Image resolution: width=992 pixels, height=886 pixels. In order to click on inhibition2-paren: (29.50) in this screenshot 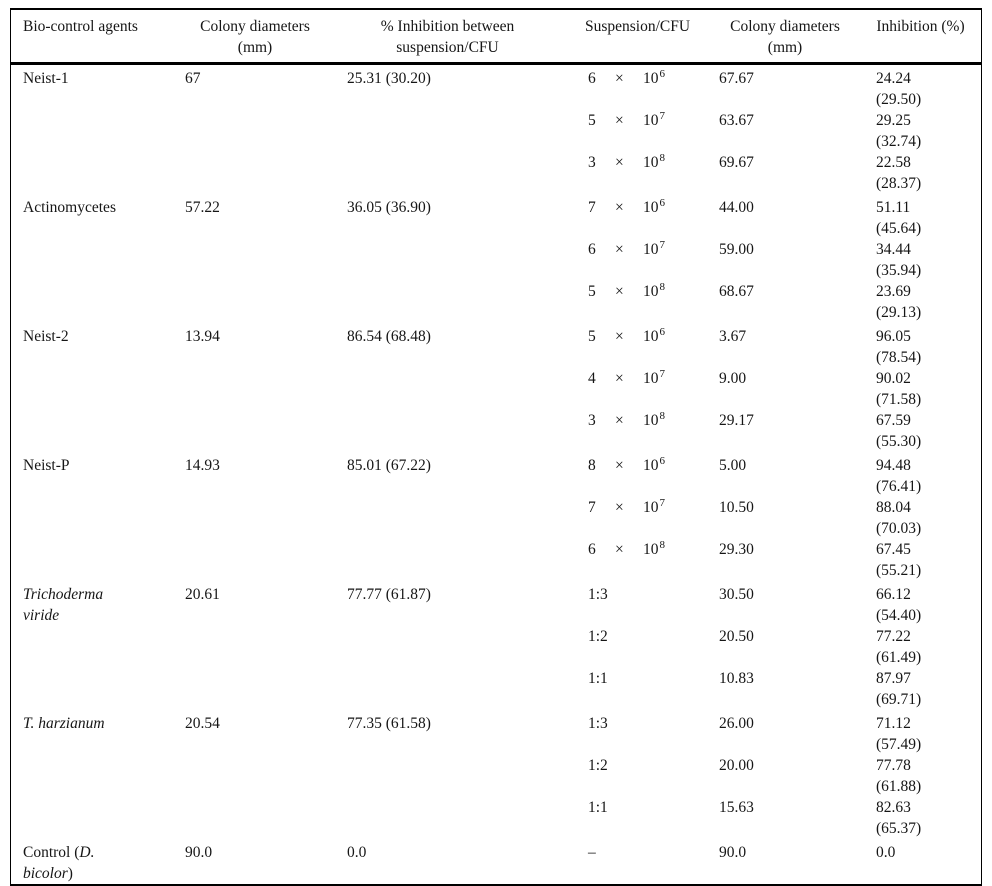, I will do `click(899, 99)`.